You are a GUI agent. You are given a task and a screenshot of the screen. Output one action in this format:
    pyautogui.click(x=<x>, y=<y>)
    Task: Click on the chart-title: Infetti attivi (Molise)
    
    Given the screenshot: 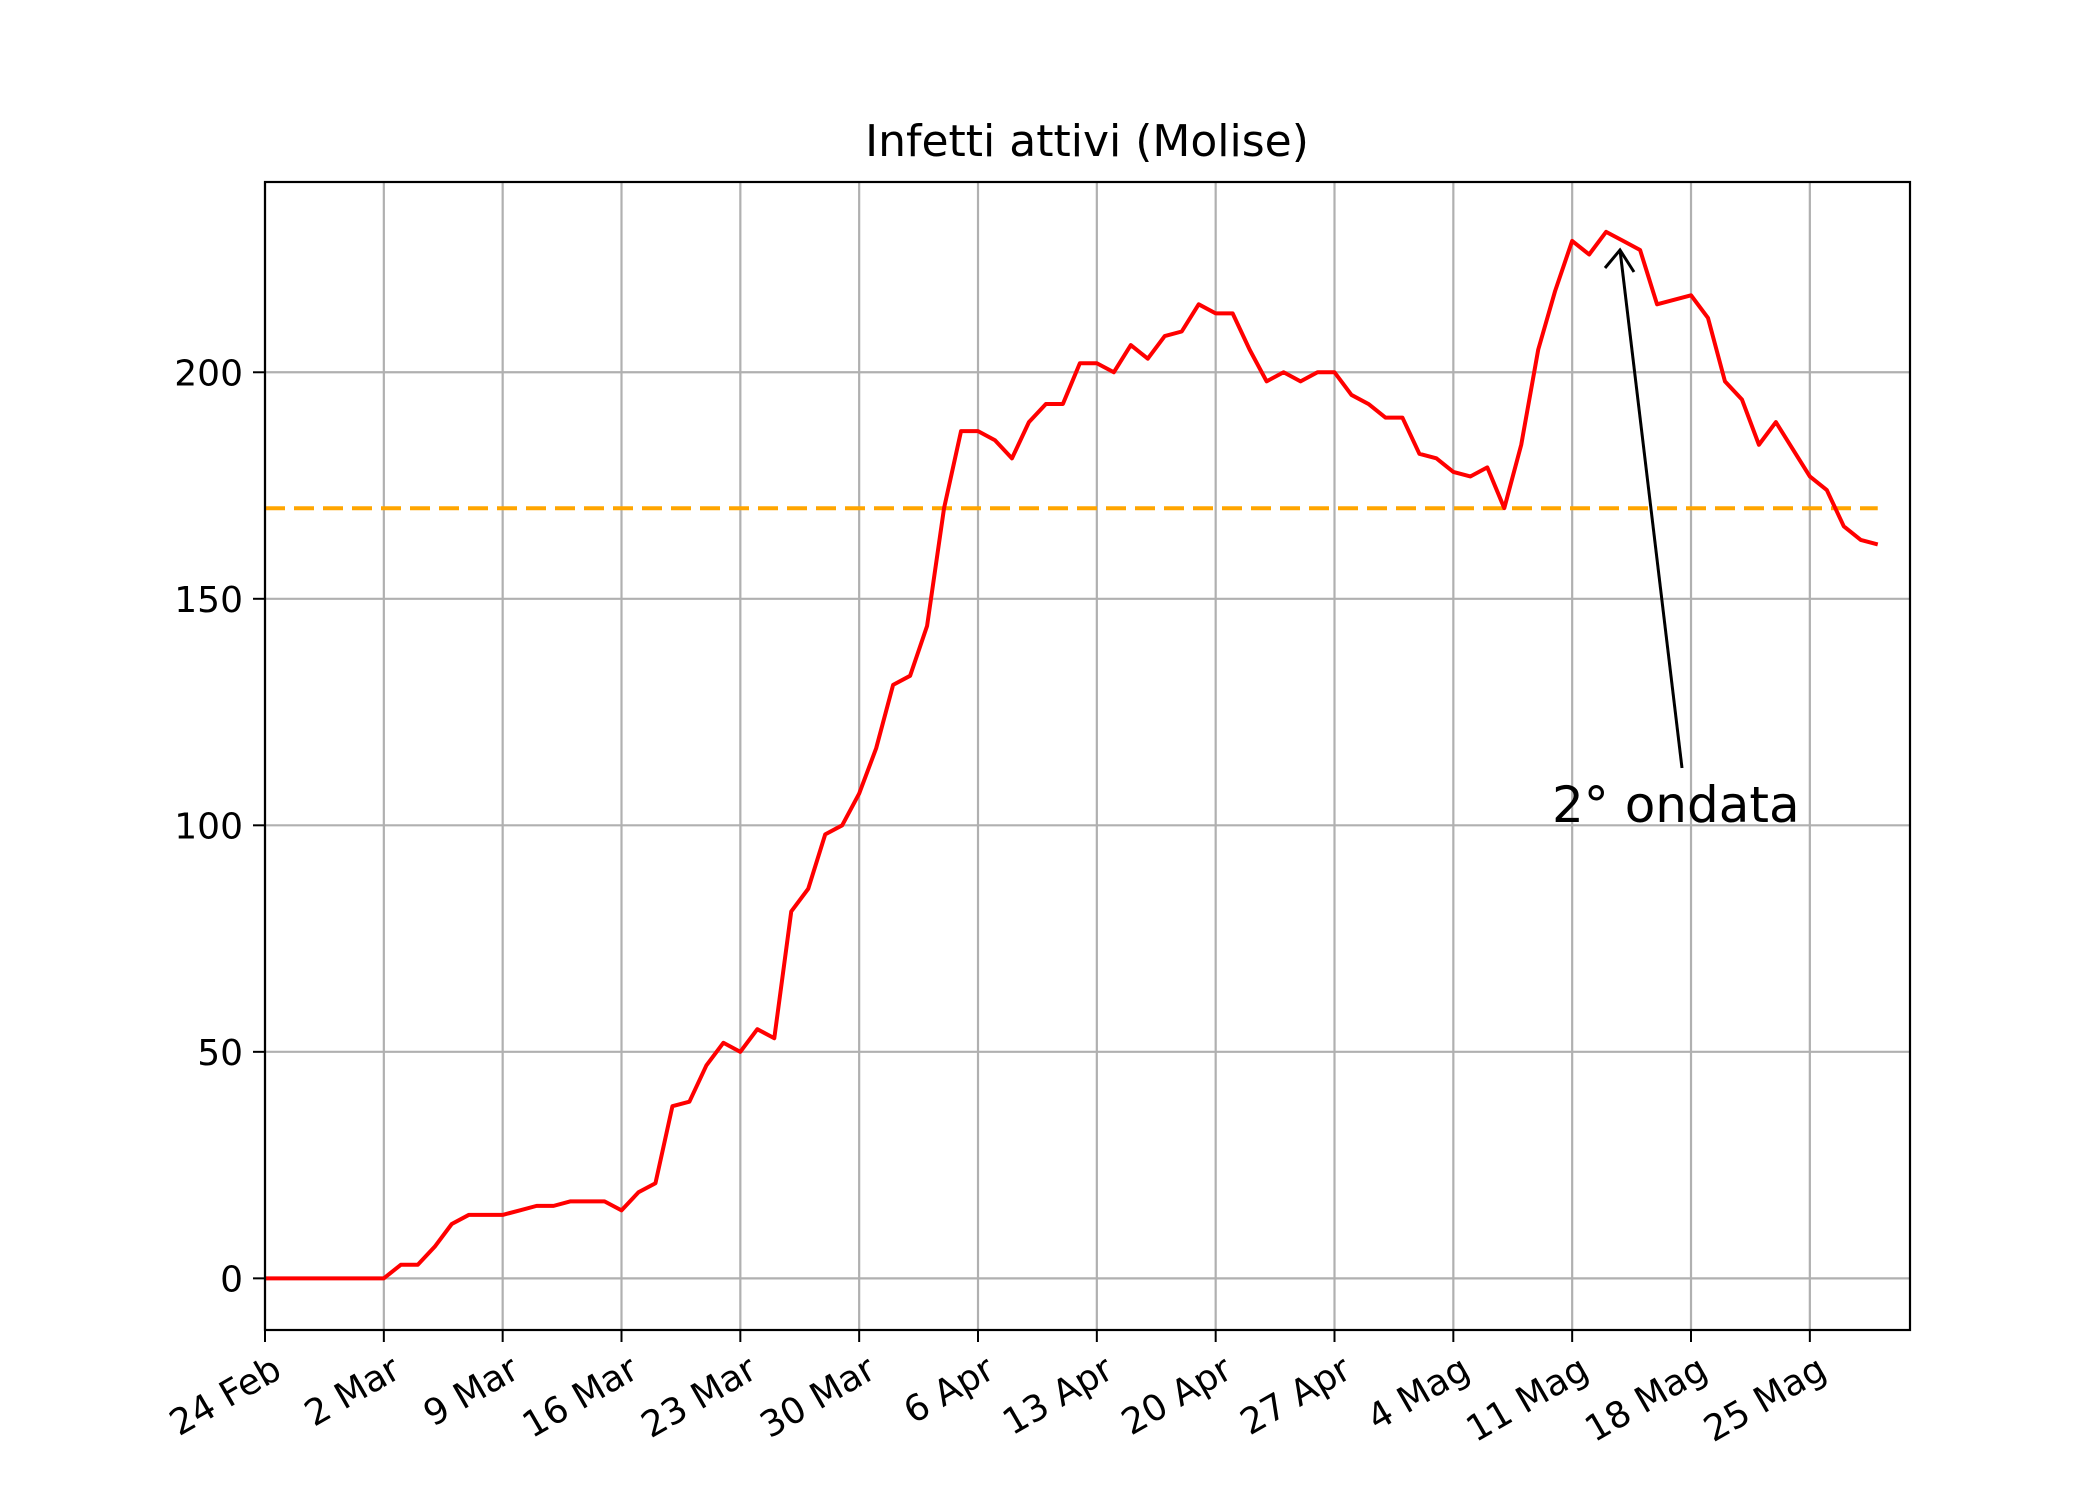 What is the action you would take?
    pyautogui.click(x=1087, y=141)
    